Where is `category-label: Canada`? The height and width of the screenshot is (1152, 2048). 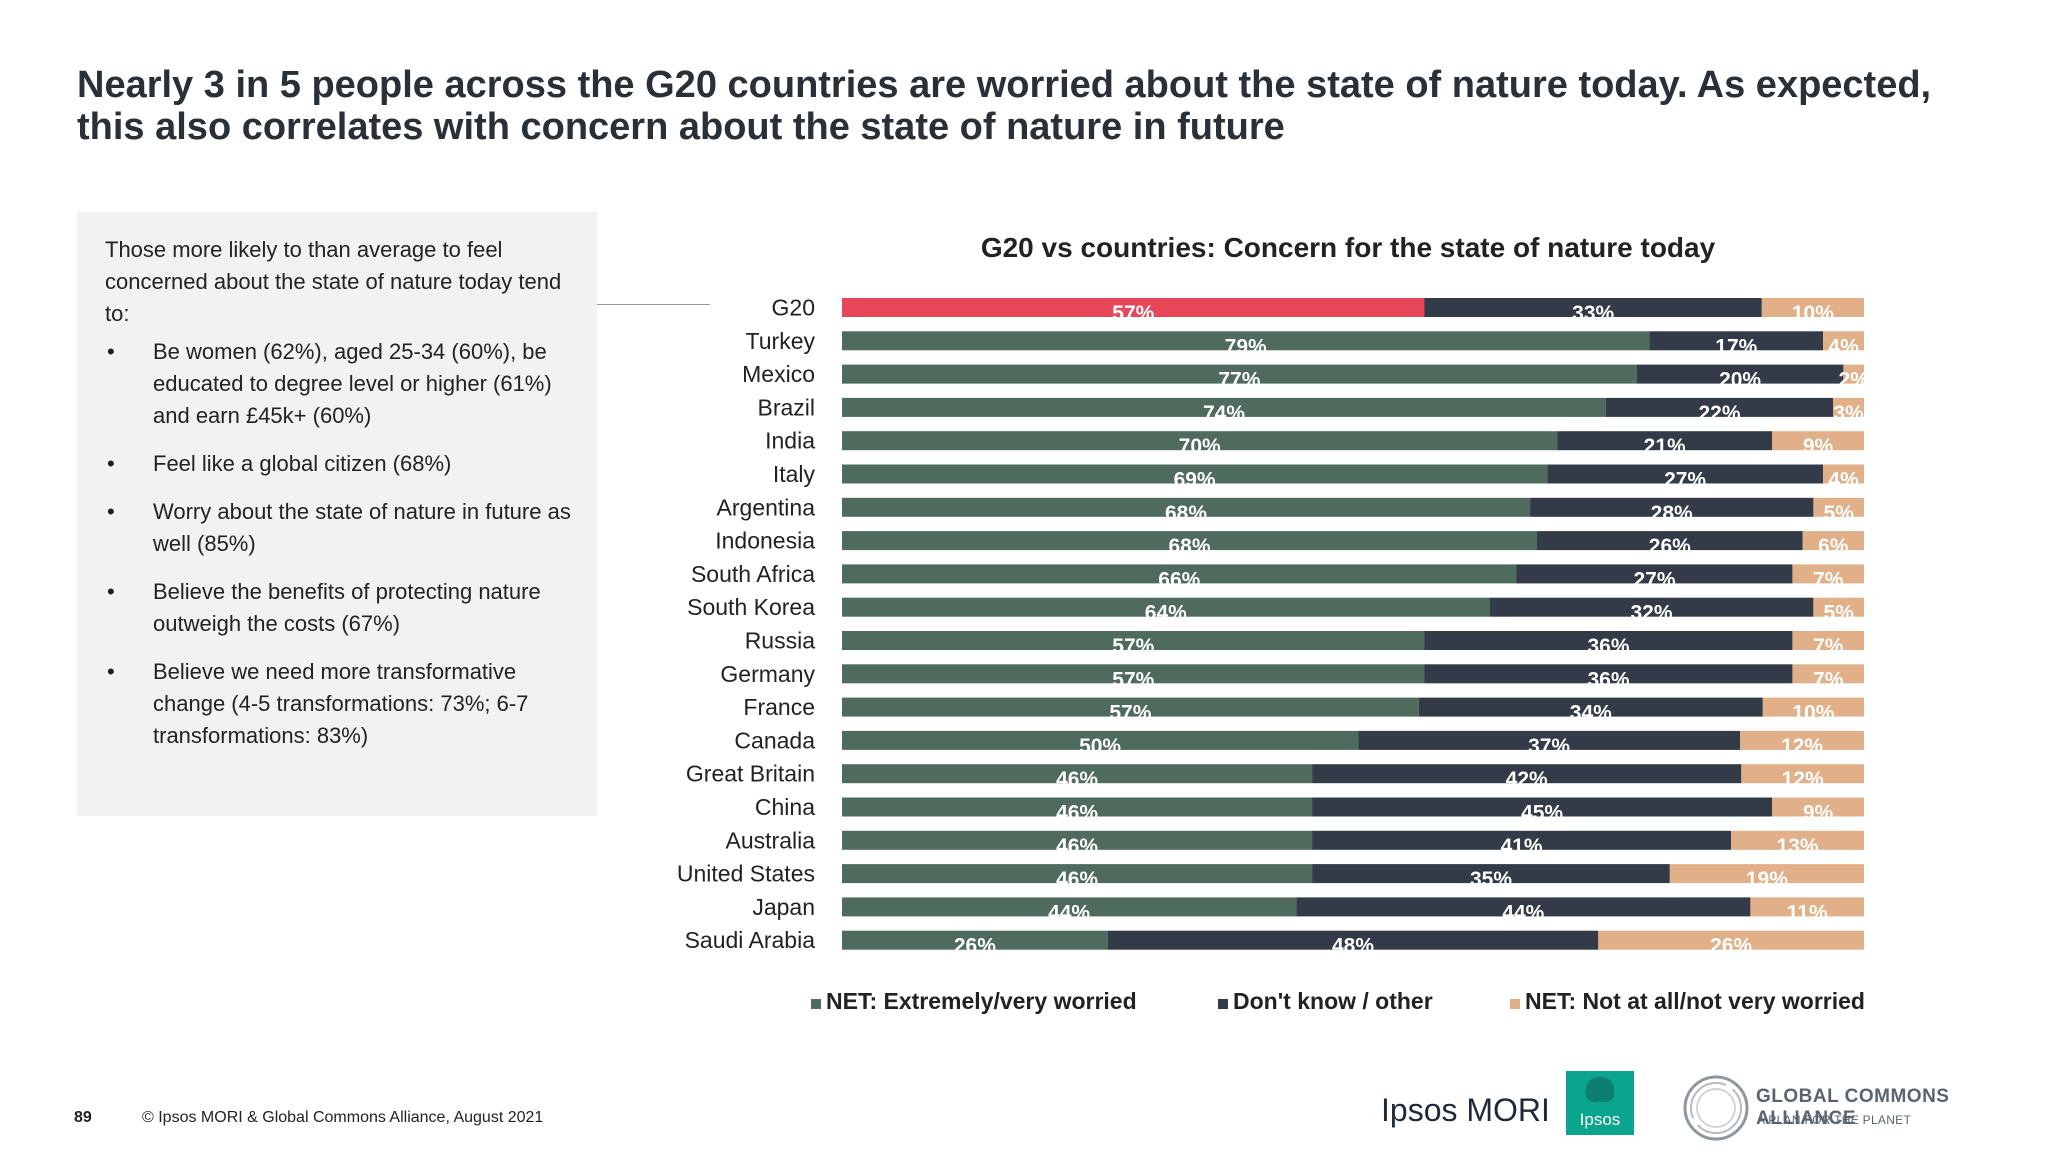
category-label: Canada is located at coordinates (774, 740).